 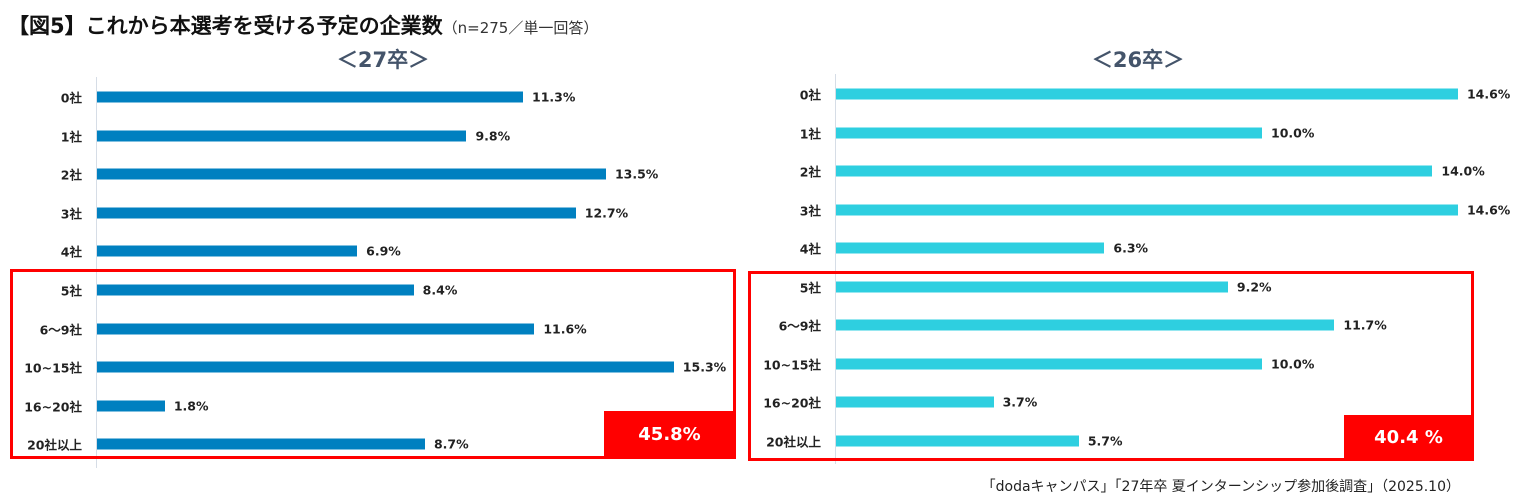 I want to click on data-label: 11.7%, so click(x=1365, y=325).